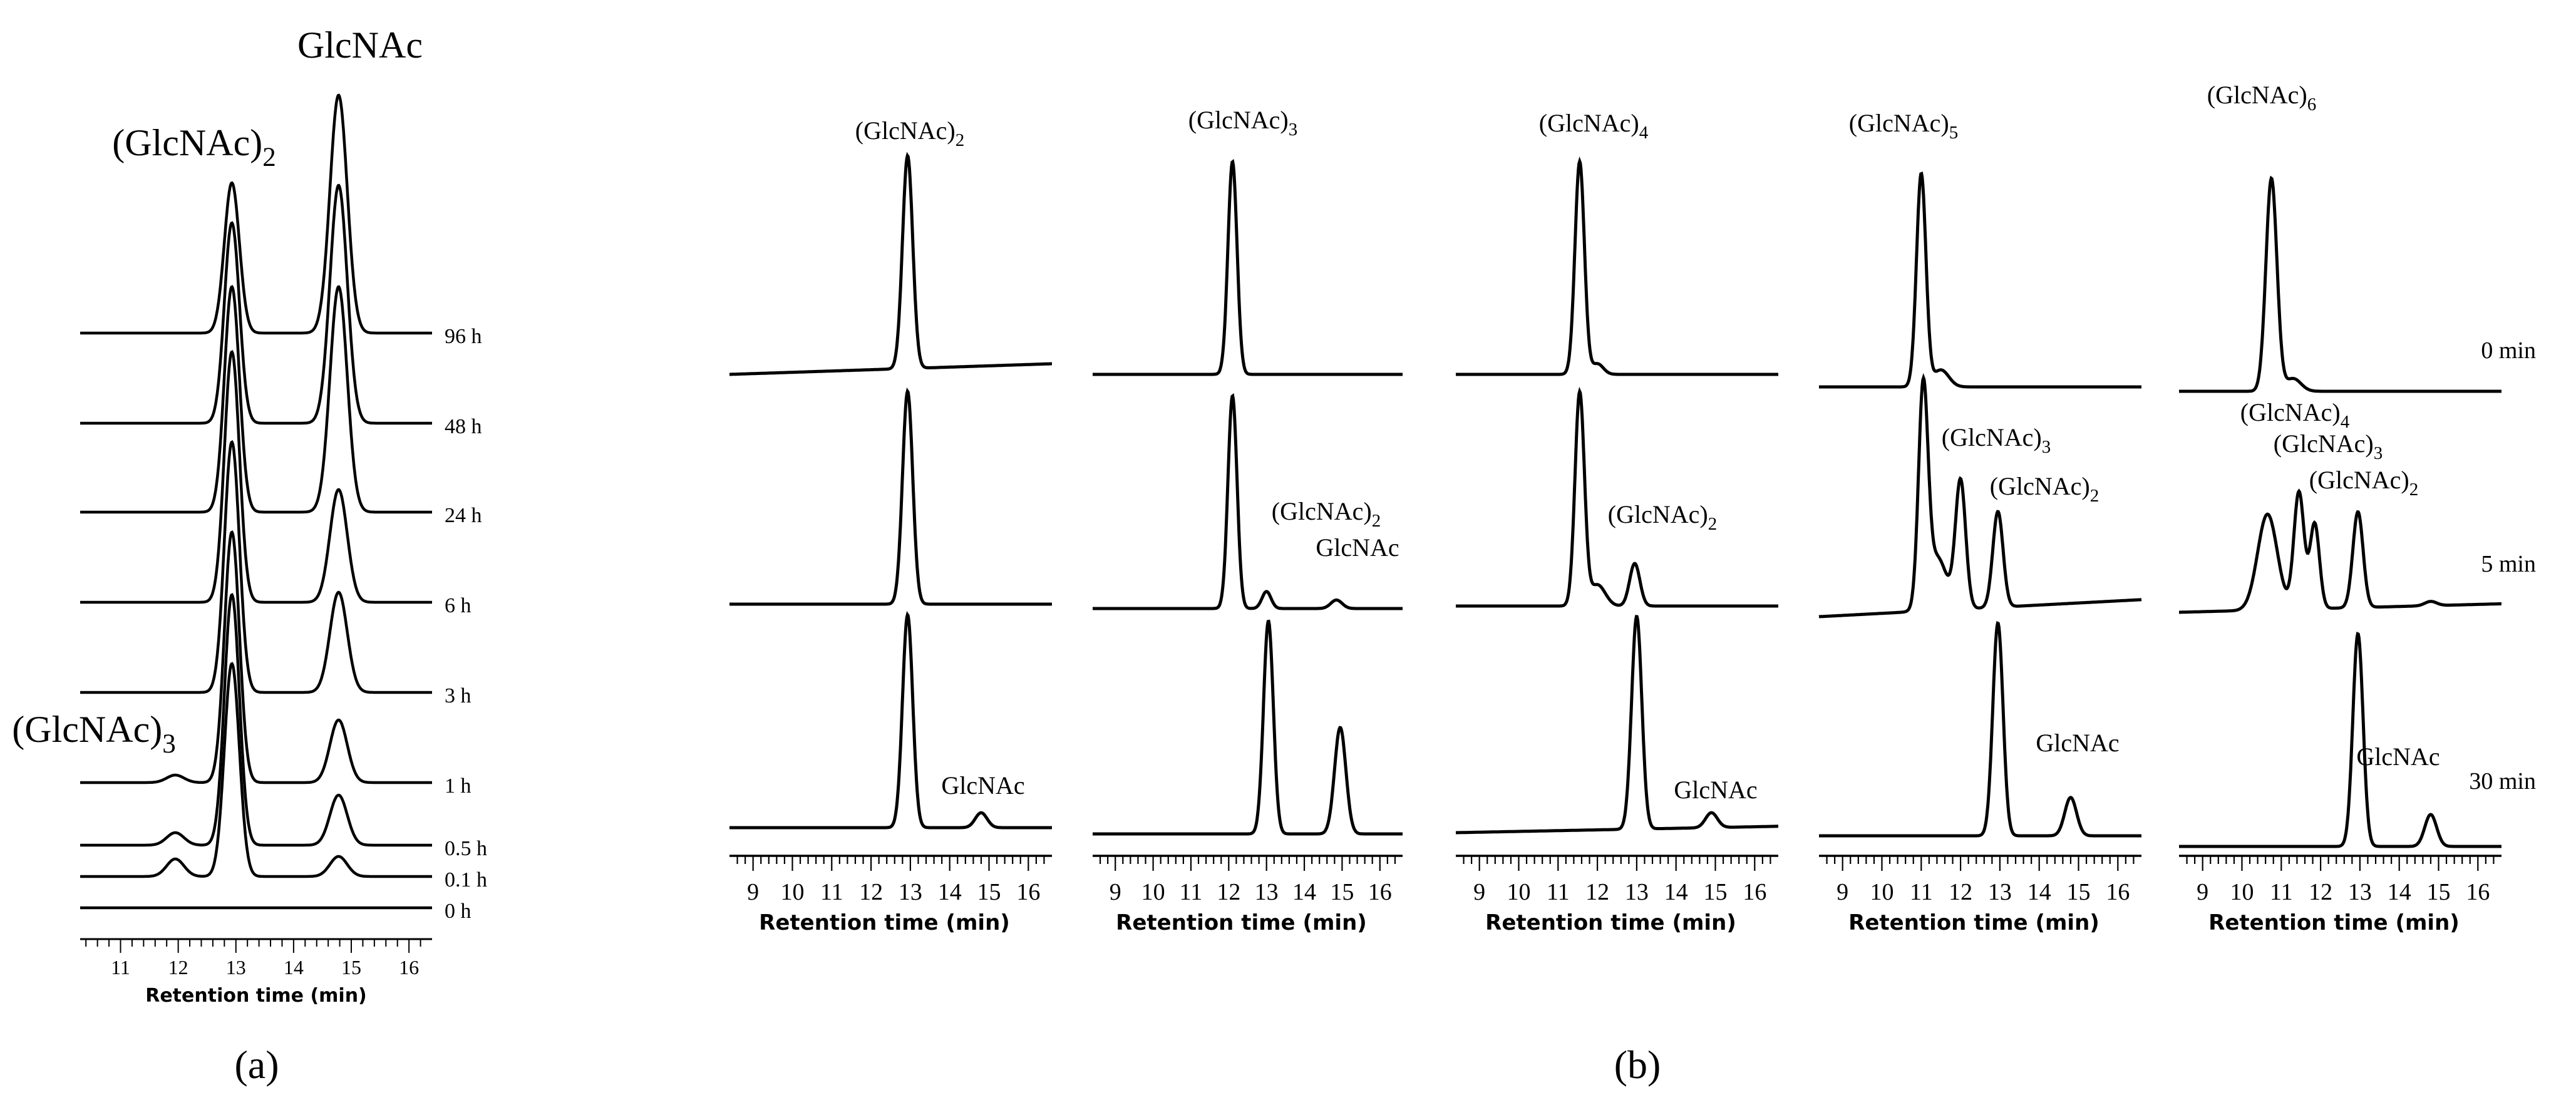  What do you see at coordinates (1617, 725) in the screenshot?
I see `trace-b3-30-min` at bounding box center [1617, 725].